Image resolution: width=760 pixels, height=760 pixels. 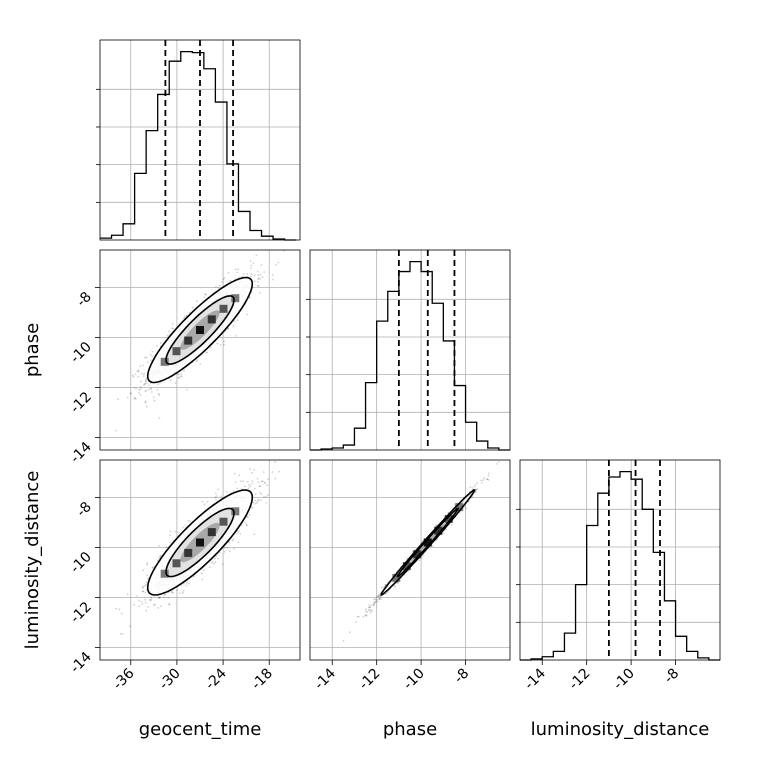 I want to click on density-phase-luminosity-contour-inner, so click(x=427, y=542).